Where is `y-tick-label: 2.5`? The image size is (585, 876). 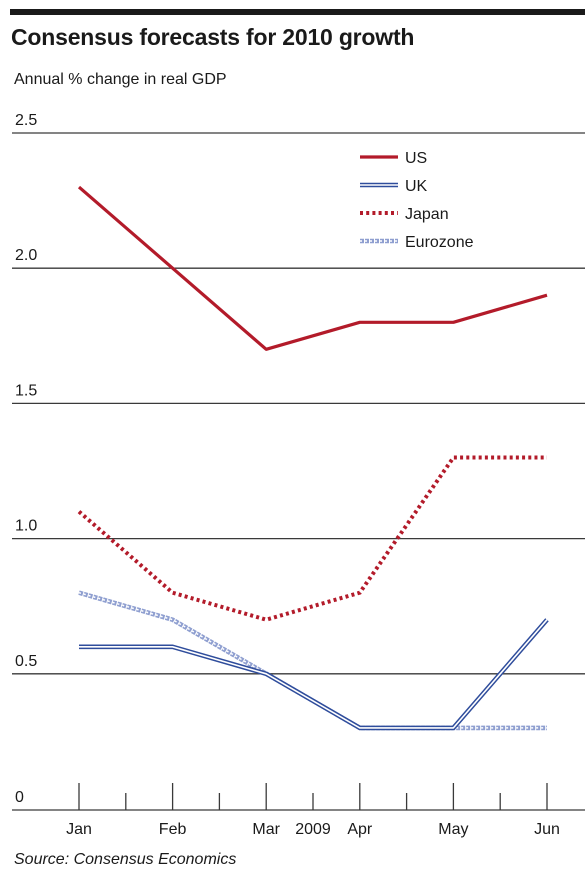
y-tick-label: 2.5 is located at coordinates (26, 120).